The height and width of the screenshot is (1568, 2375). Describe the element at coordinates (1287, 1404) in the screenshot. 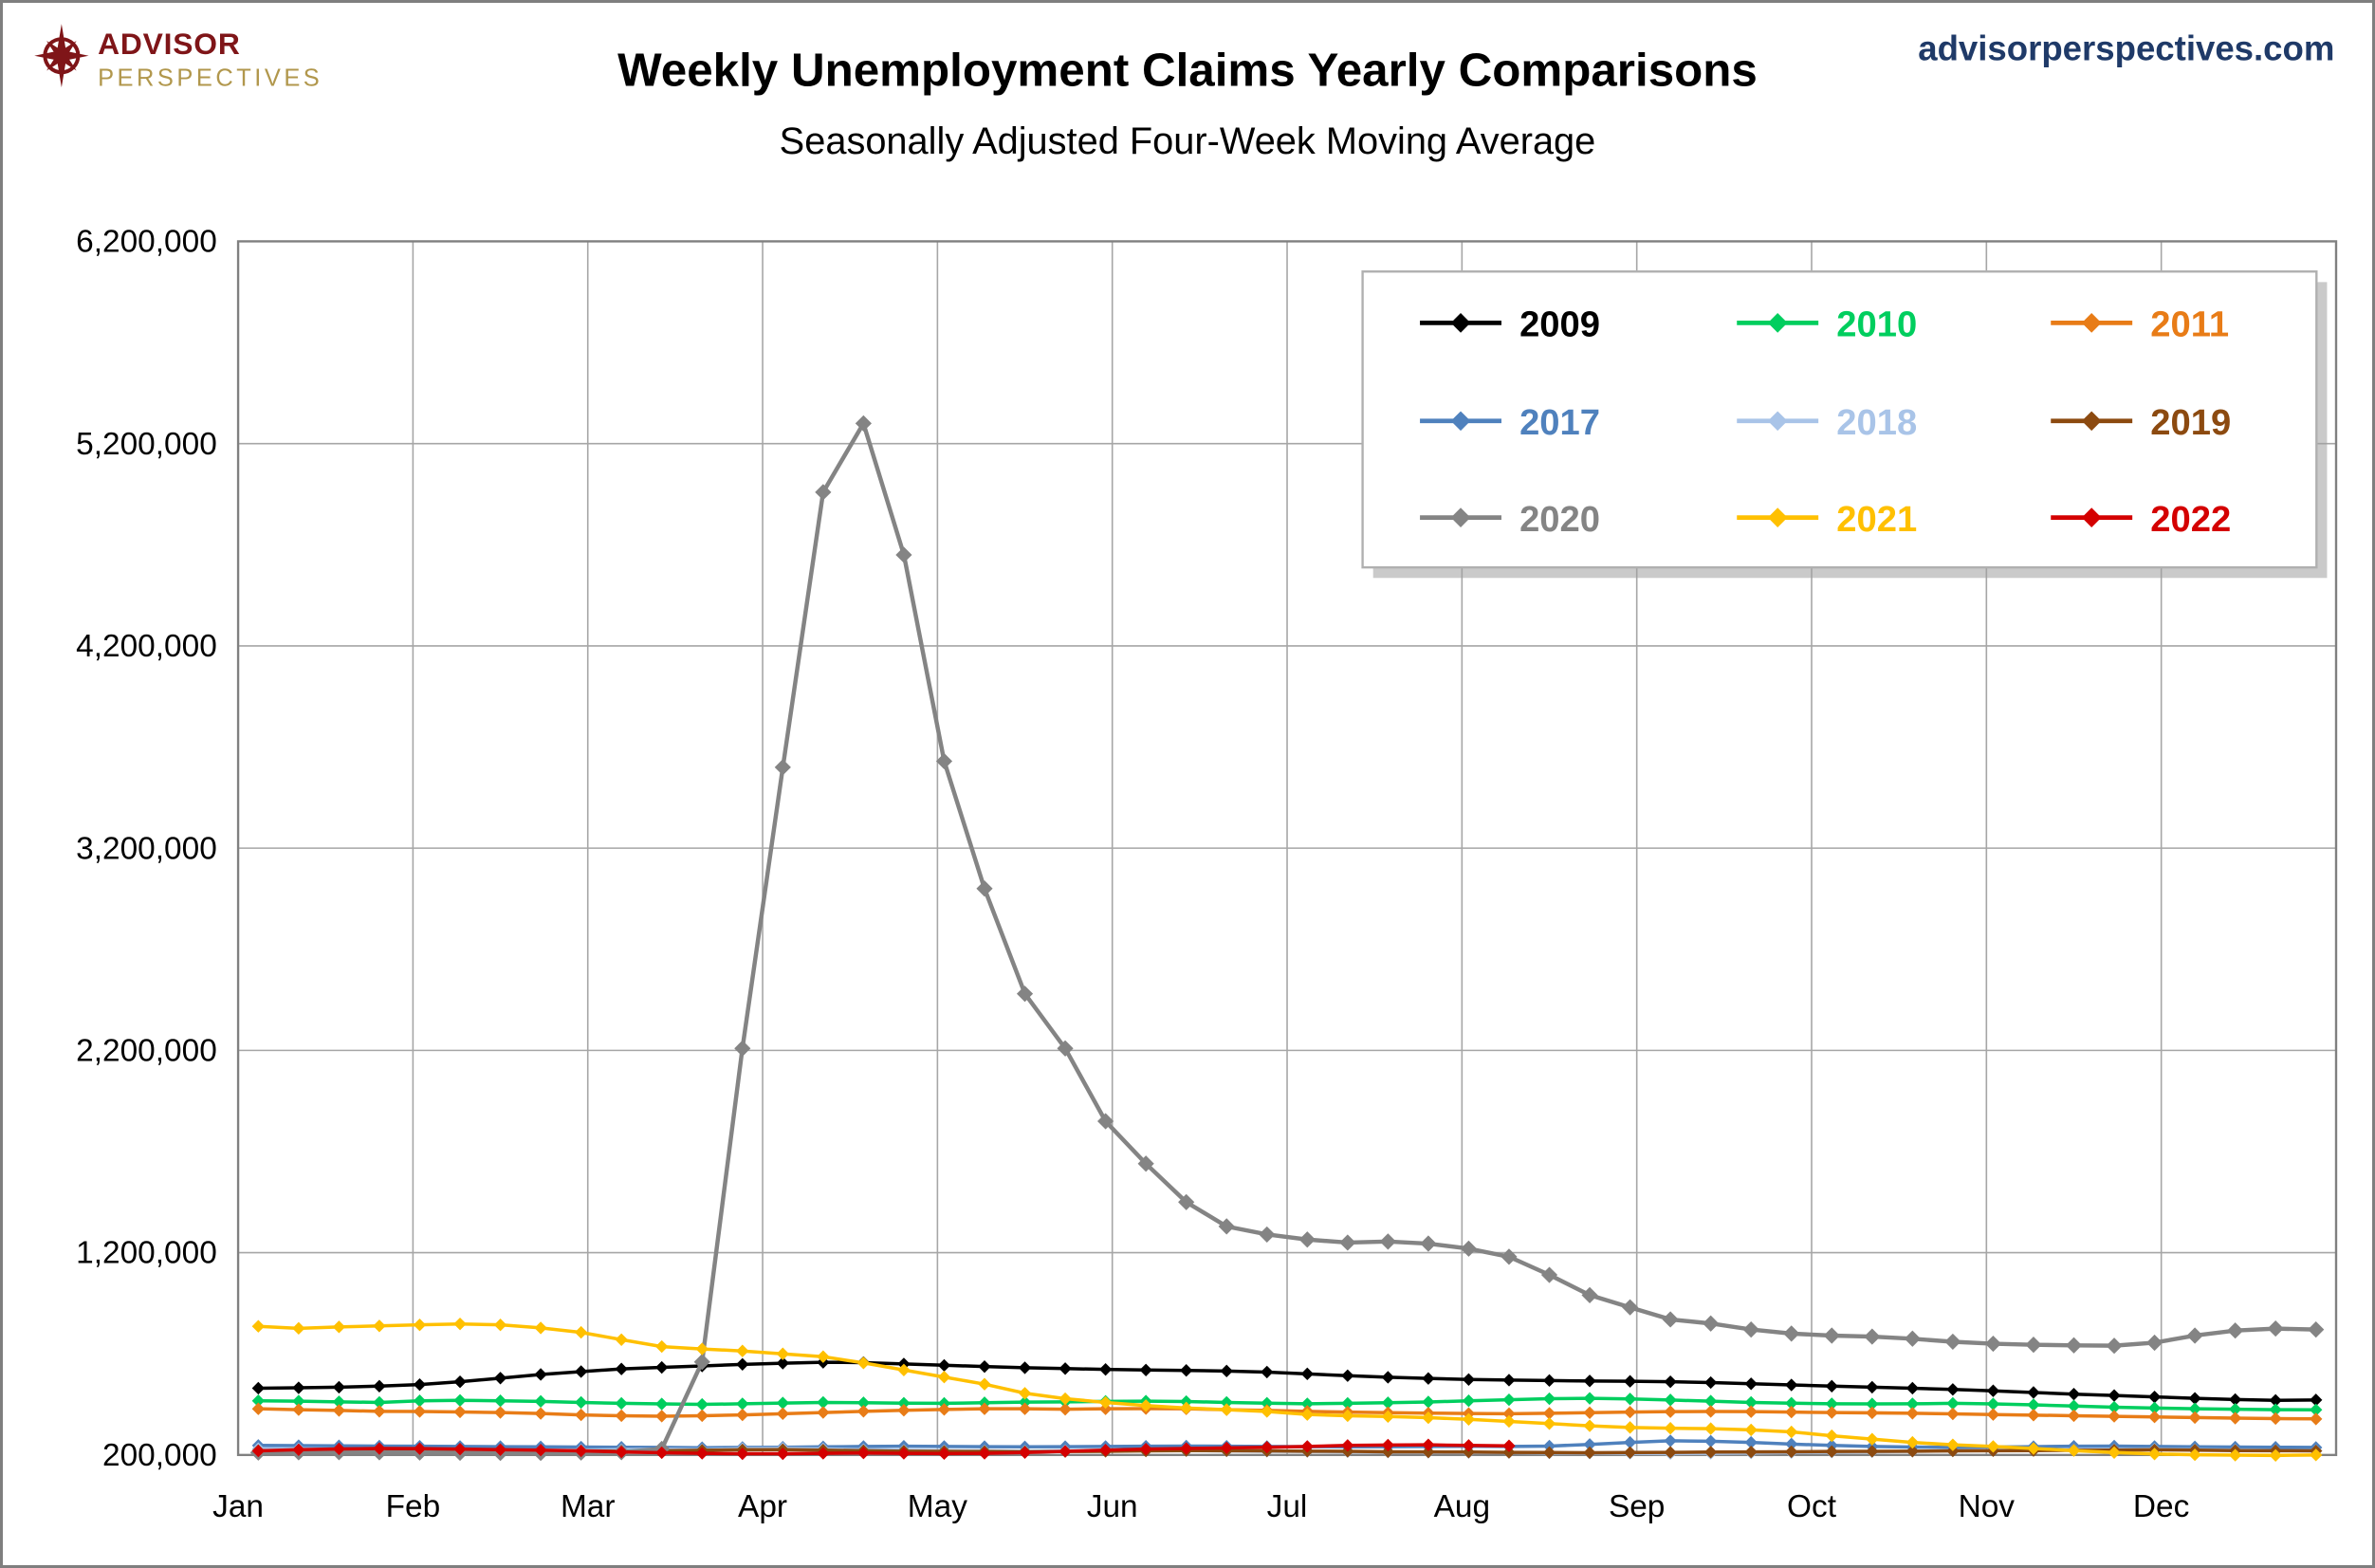

I see `series-line-2010` at that location.